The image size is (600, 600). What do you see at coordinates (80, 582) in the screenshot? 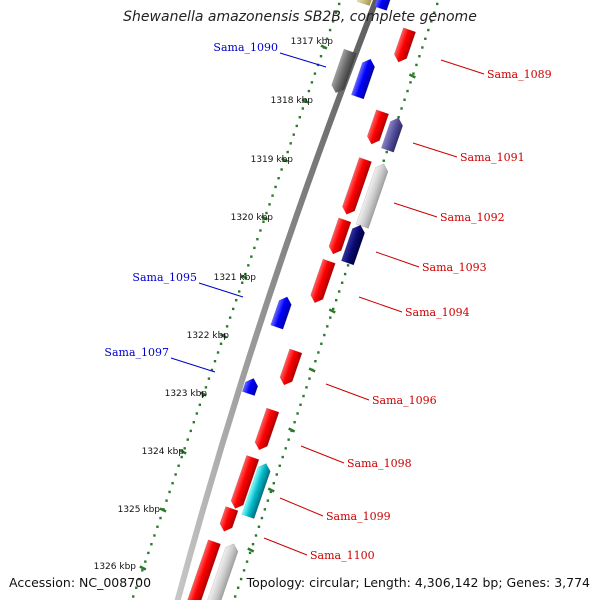
I see `accession-text: Accession: NC_008700` at bounding box center [80, 582].